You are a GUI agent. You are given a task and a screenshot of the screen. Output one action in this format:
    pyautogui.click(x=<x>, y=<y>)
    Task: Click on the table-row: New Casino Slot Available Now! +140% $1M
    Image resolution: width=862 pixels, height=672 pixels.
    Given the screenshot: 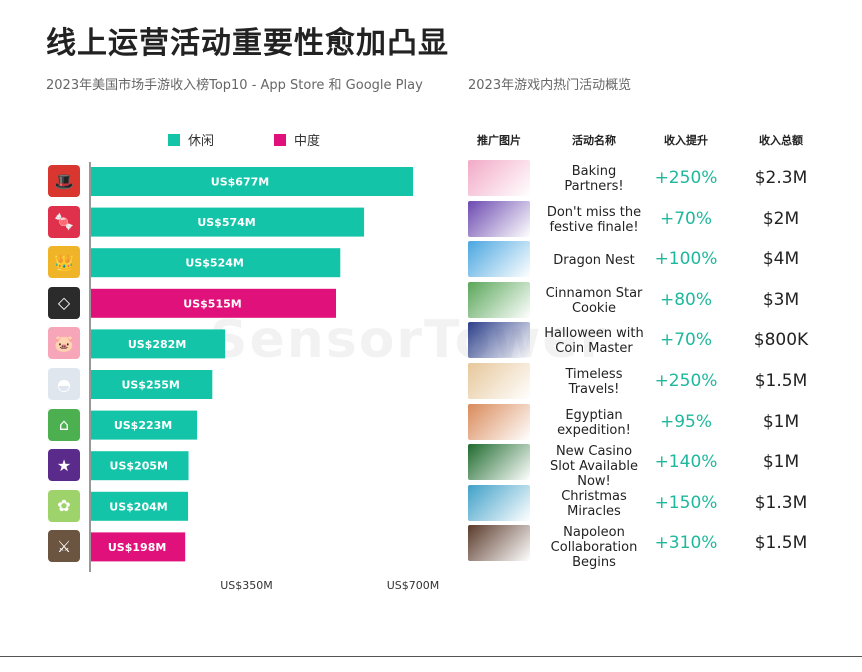 What is the action you would take?
    pyautogui.click(x=661, y=466)
    